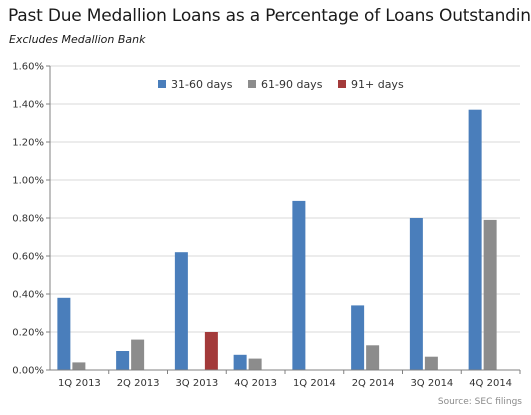 This screenshot has height=415, width=531. Describe the element at coordinates (28, 295) in the screenshot. I see `y-tick-label: 0.40%` at that location.